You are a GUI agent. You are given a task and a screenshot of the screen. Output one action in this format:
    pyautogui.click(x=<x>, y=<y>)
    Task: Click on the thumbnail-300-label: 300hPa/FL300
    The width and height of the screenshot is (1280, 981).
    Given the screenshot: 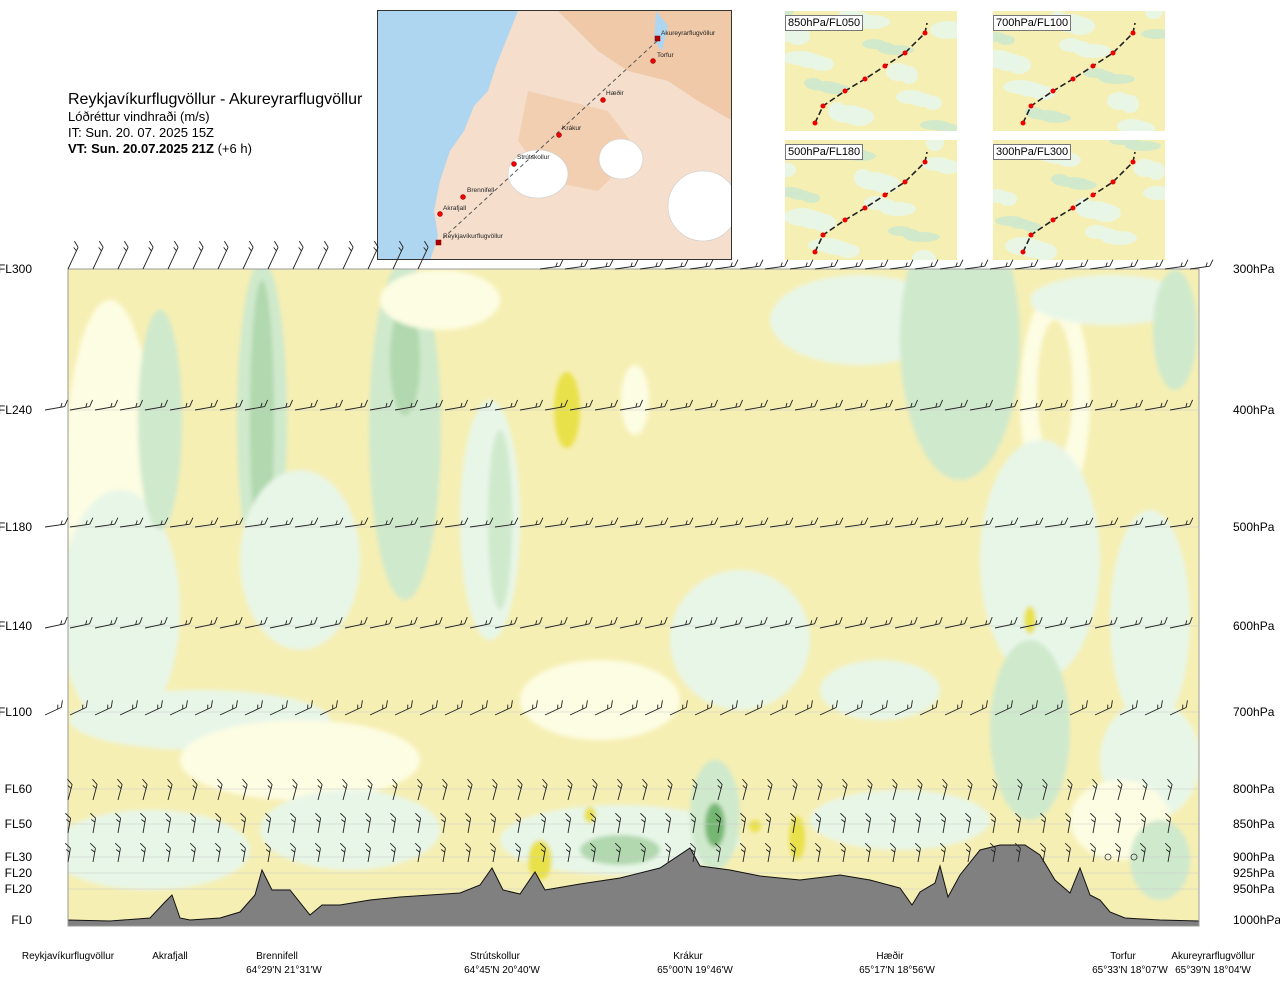 What is the action you would take?
    pyautogui.click(x=1032, y=152)
    